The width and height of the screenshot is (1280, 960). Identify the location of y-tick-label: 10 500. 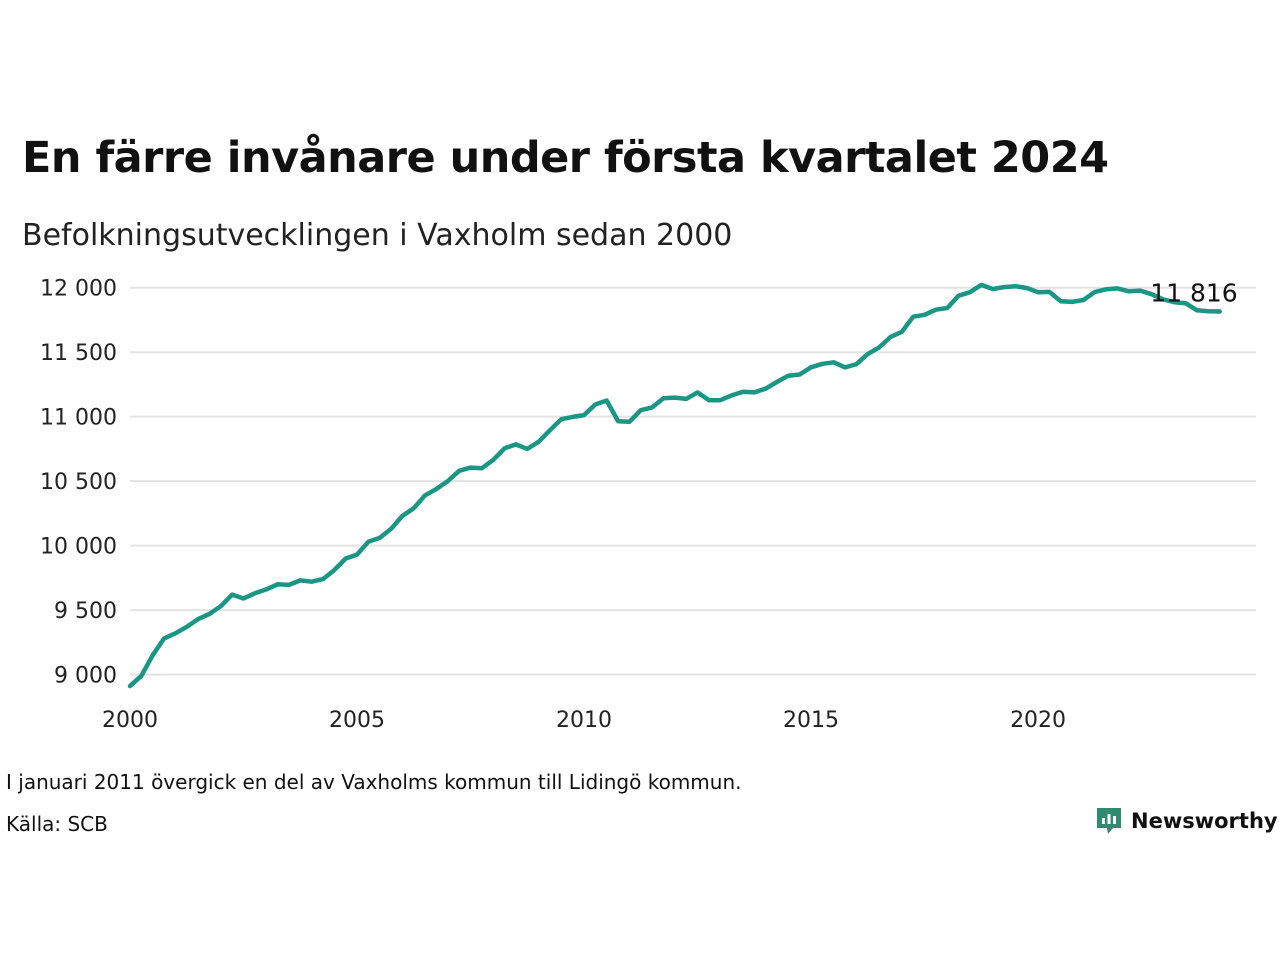
(78, 482).